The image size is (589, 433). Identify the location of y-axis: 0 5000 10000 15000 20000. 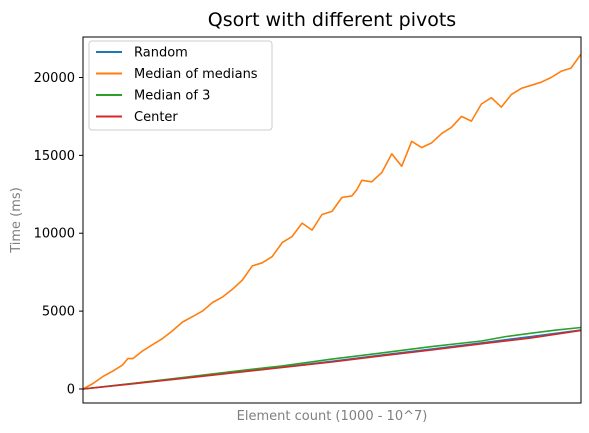
(58, 234).